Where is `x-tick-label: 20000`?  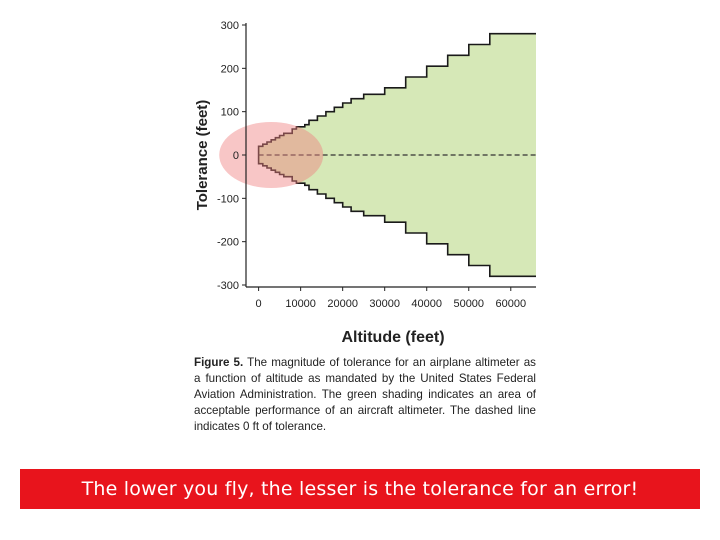
x-tick-label: 20000 is located at coordinates (342, 304).